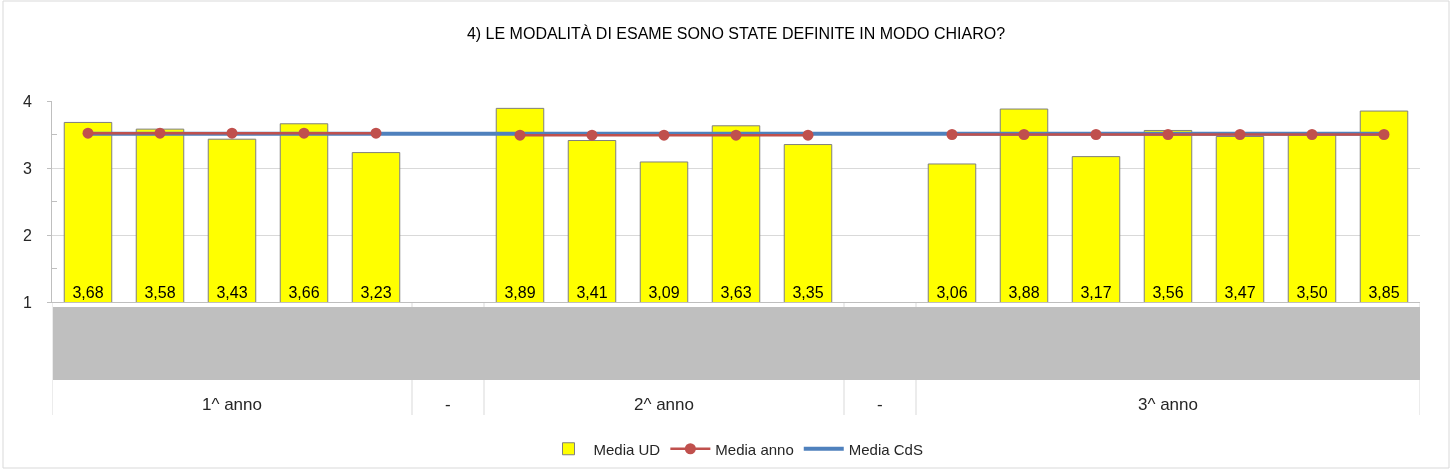  What do you see at coordinates (520, 292) in the screenshot?
I see `data-label: 3,89` at bounding box center [520, 292].